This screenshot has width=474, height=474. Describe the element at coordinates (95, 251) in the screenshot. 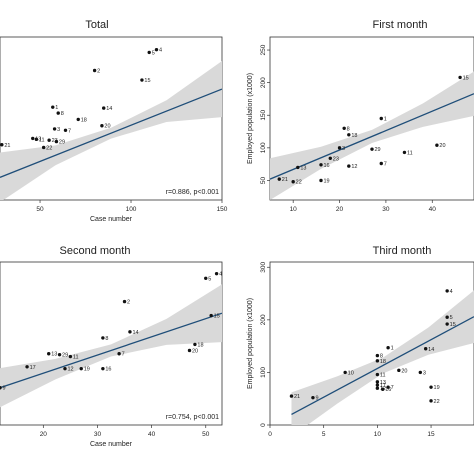

I see `chart-title: Second month` at that location.